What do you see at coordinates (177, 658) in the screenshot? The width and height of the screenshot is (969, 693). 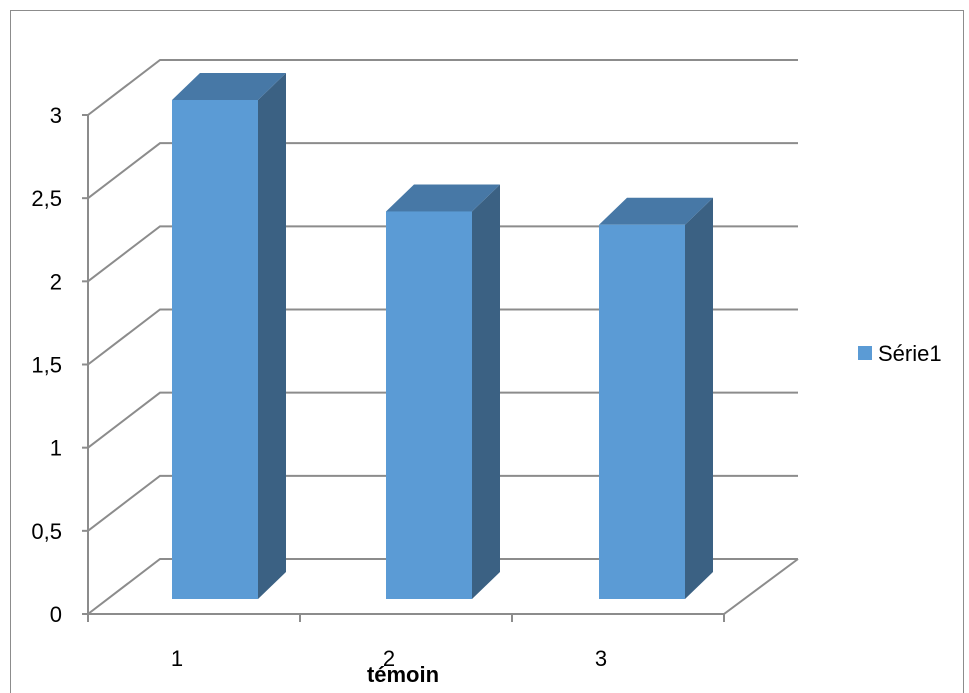 I see `x-tick-label: 1` at bounding box center [177, 658].